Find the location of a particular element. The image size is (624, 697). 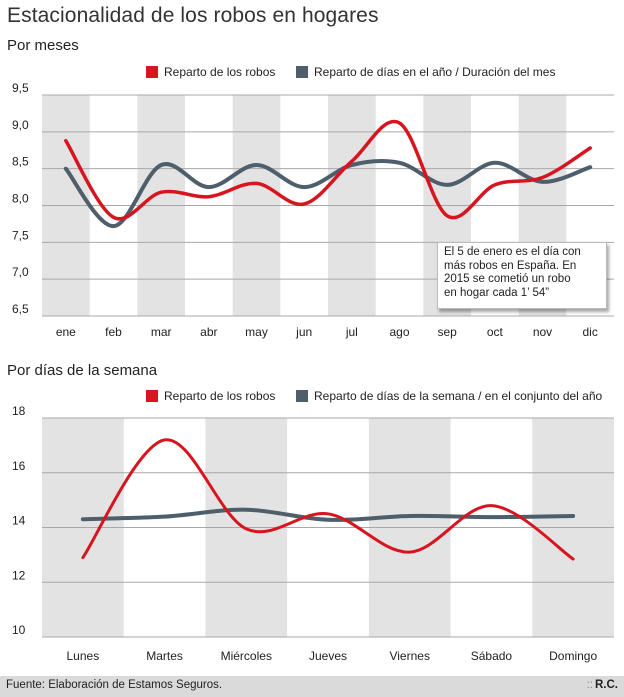

x-category-label: mar is located at coordinates (161, 332).